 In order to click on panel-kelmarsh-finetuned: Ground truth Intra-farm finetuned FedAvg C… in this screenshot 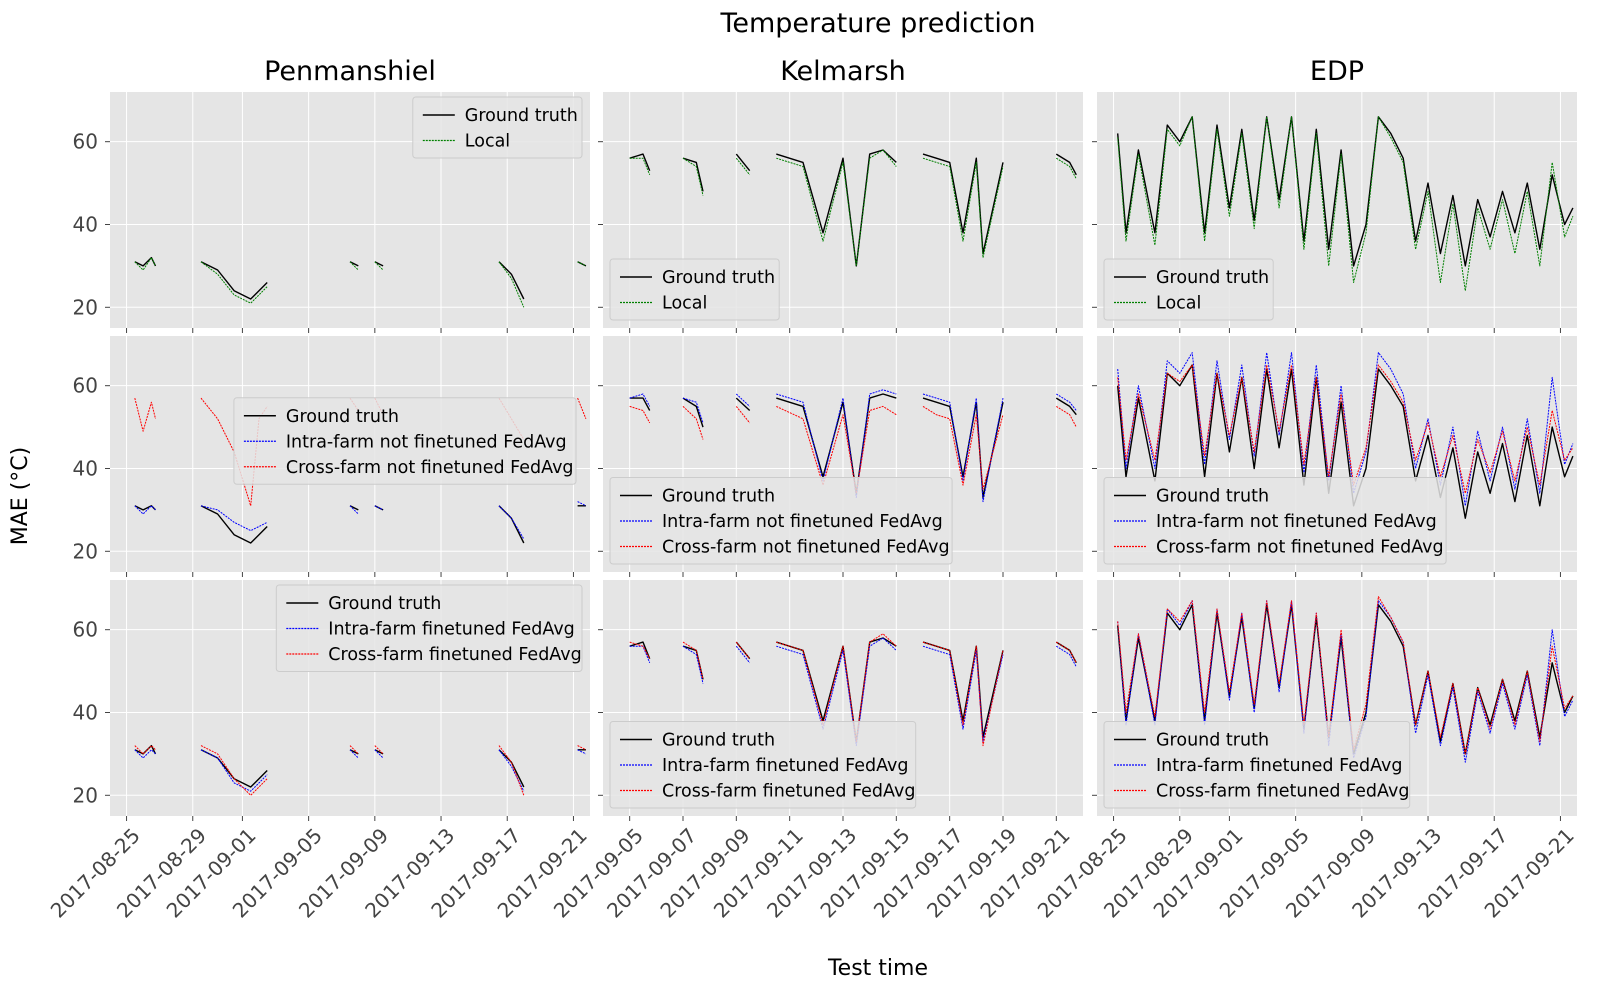, I will do `click(840, 700)`.